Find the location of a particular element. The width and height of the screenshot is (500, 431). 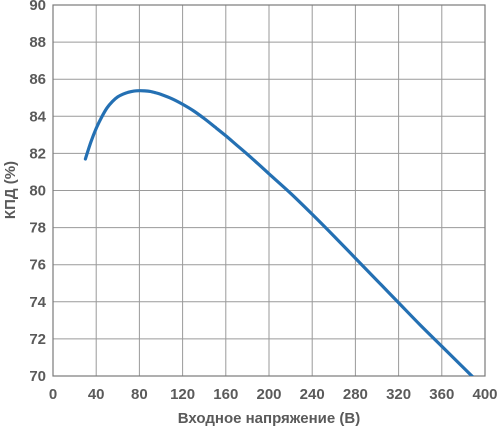

y-tick-label: 80 is located at coordinates (37, 191).